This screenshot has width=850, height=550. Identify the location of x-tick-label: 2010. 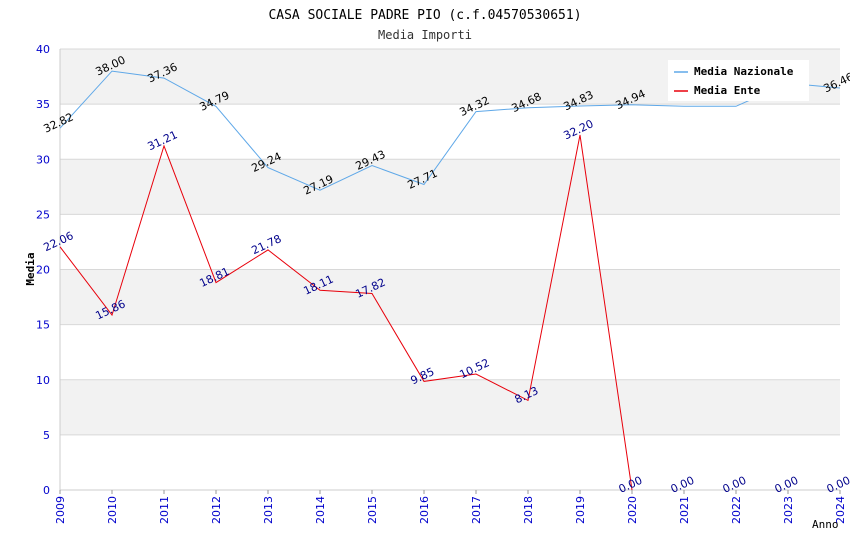
(112, 510).